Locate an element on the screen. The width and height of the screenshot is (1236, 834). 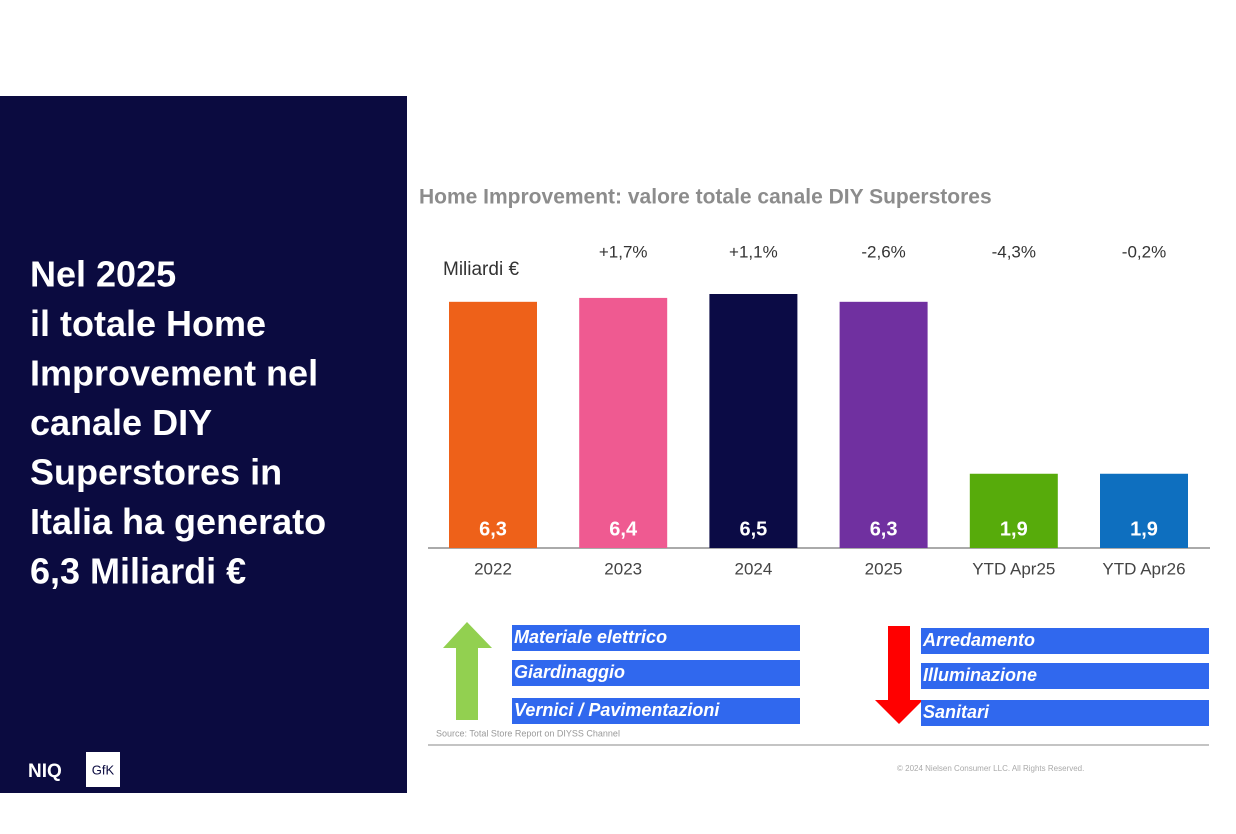
unit-label: Miliardi € is located at coordinates (481, 269).